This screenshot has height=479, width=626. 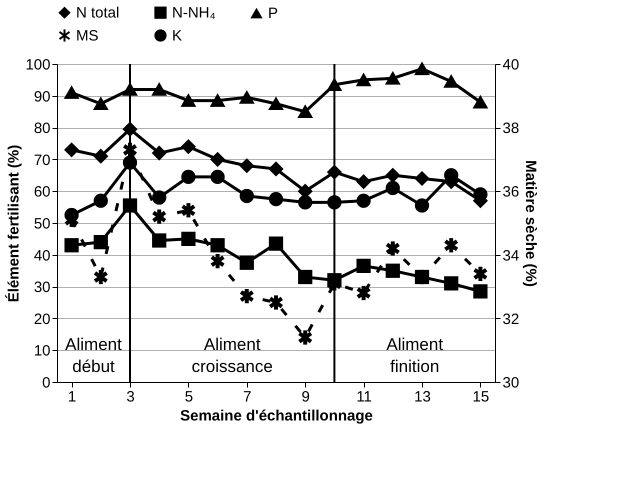 I want to click on legend-label: MS, so click(x=87, y=36).